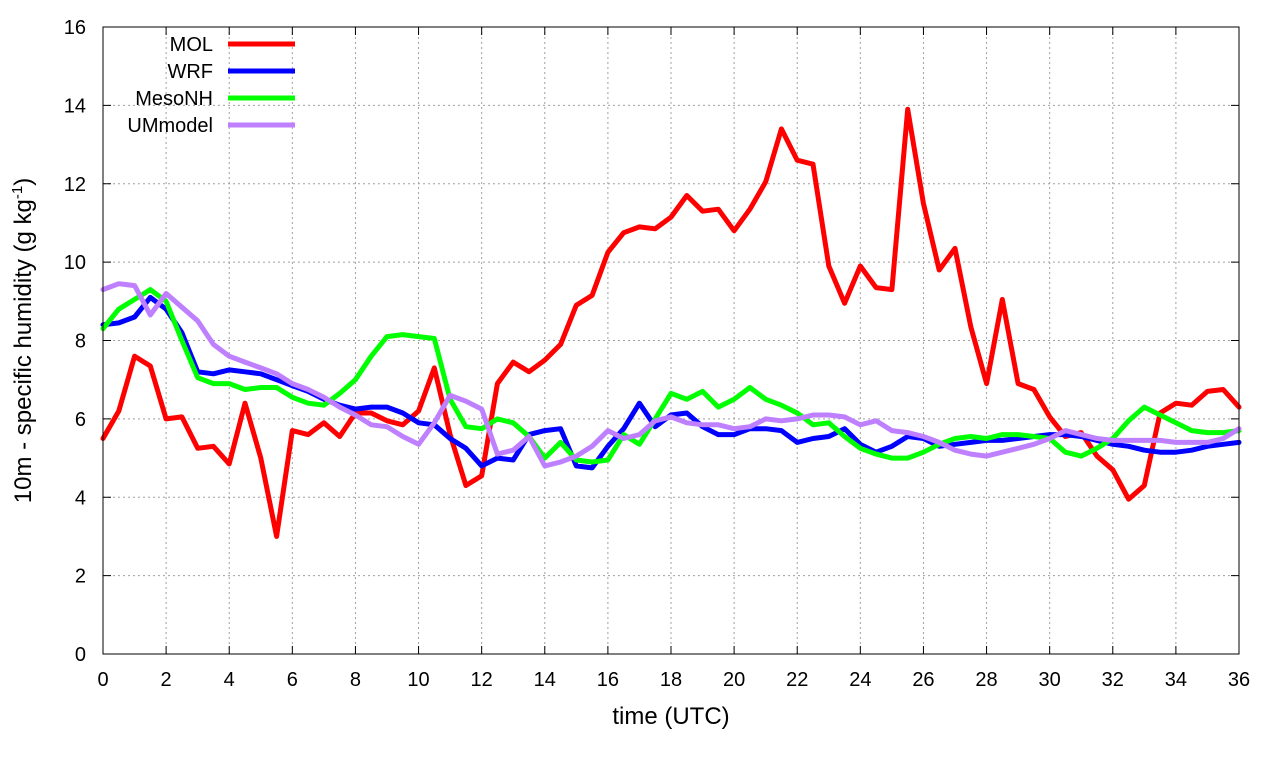 This screenshot has height=760, width=1280. Describe the element at coordinates (23, 351) in the screenshot. I see `y-axis-title-main: 10m - specific humidity (g kg` at that location.